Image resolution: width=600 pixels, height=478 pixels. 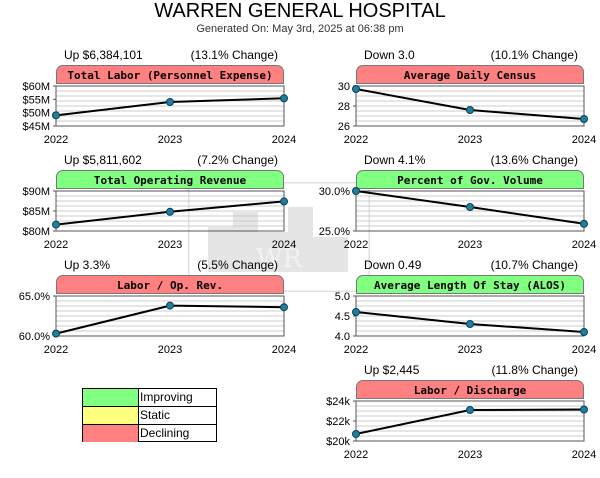 I want to click on chart-title-banner: Labor / Discharge, so click(x=470, y=389).